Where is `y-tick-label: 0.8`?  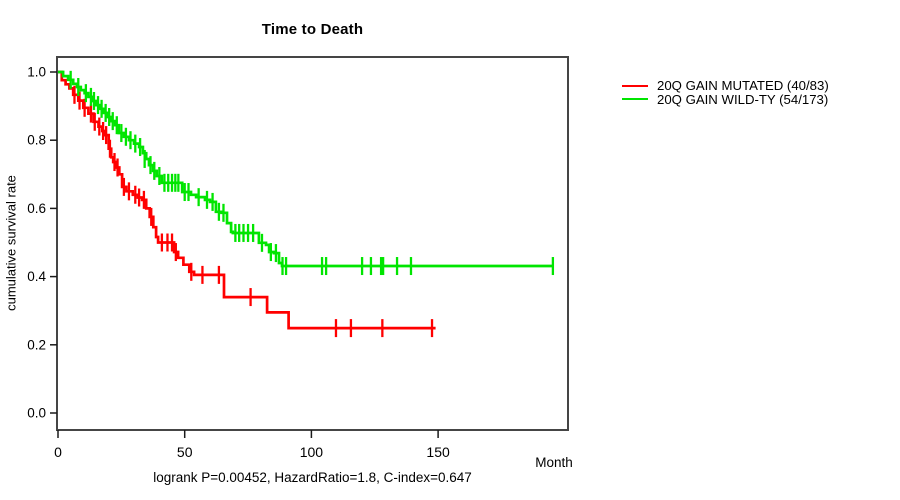
y-tick-label: 0.8 is located at coordinates (36, 140).